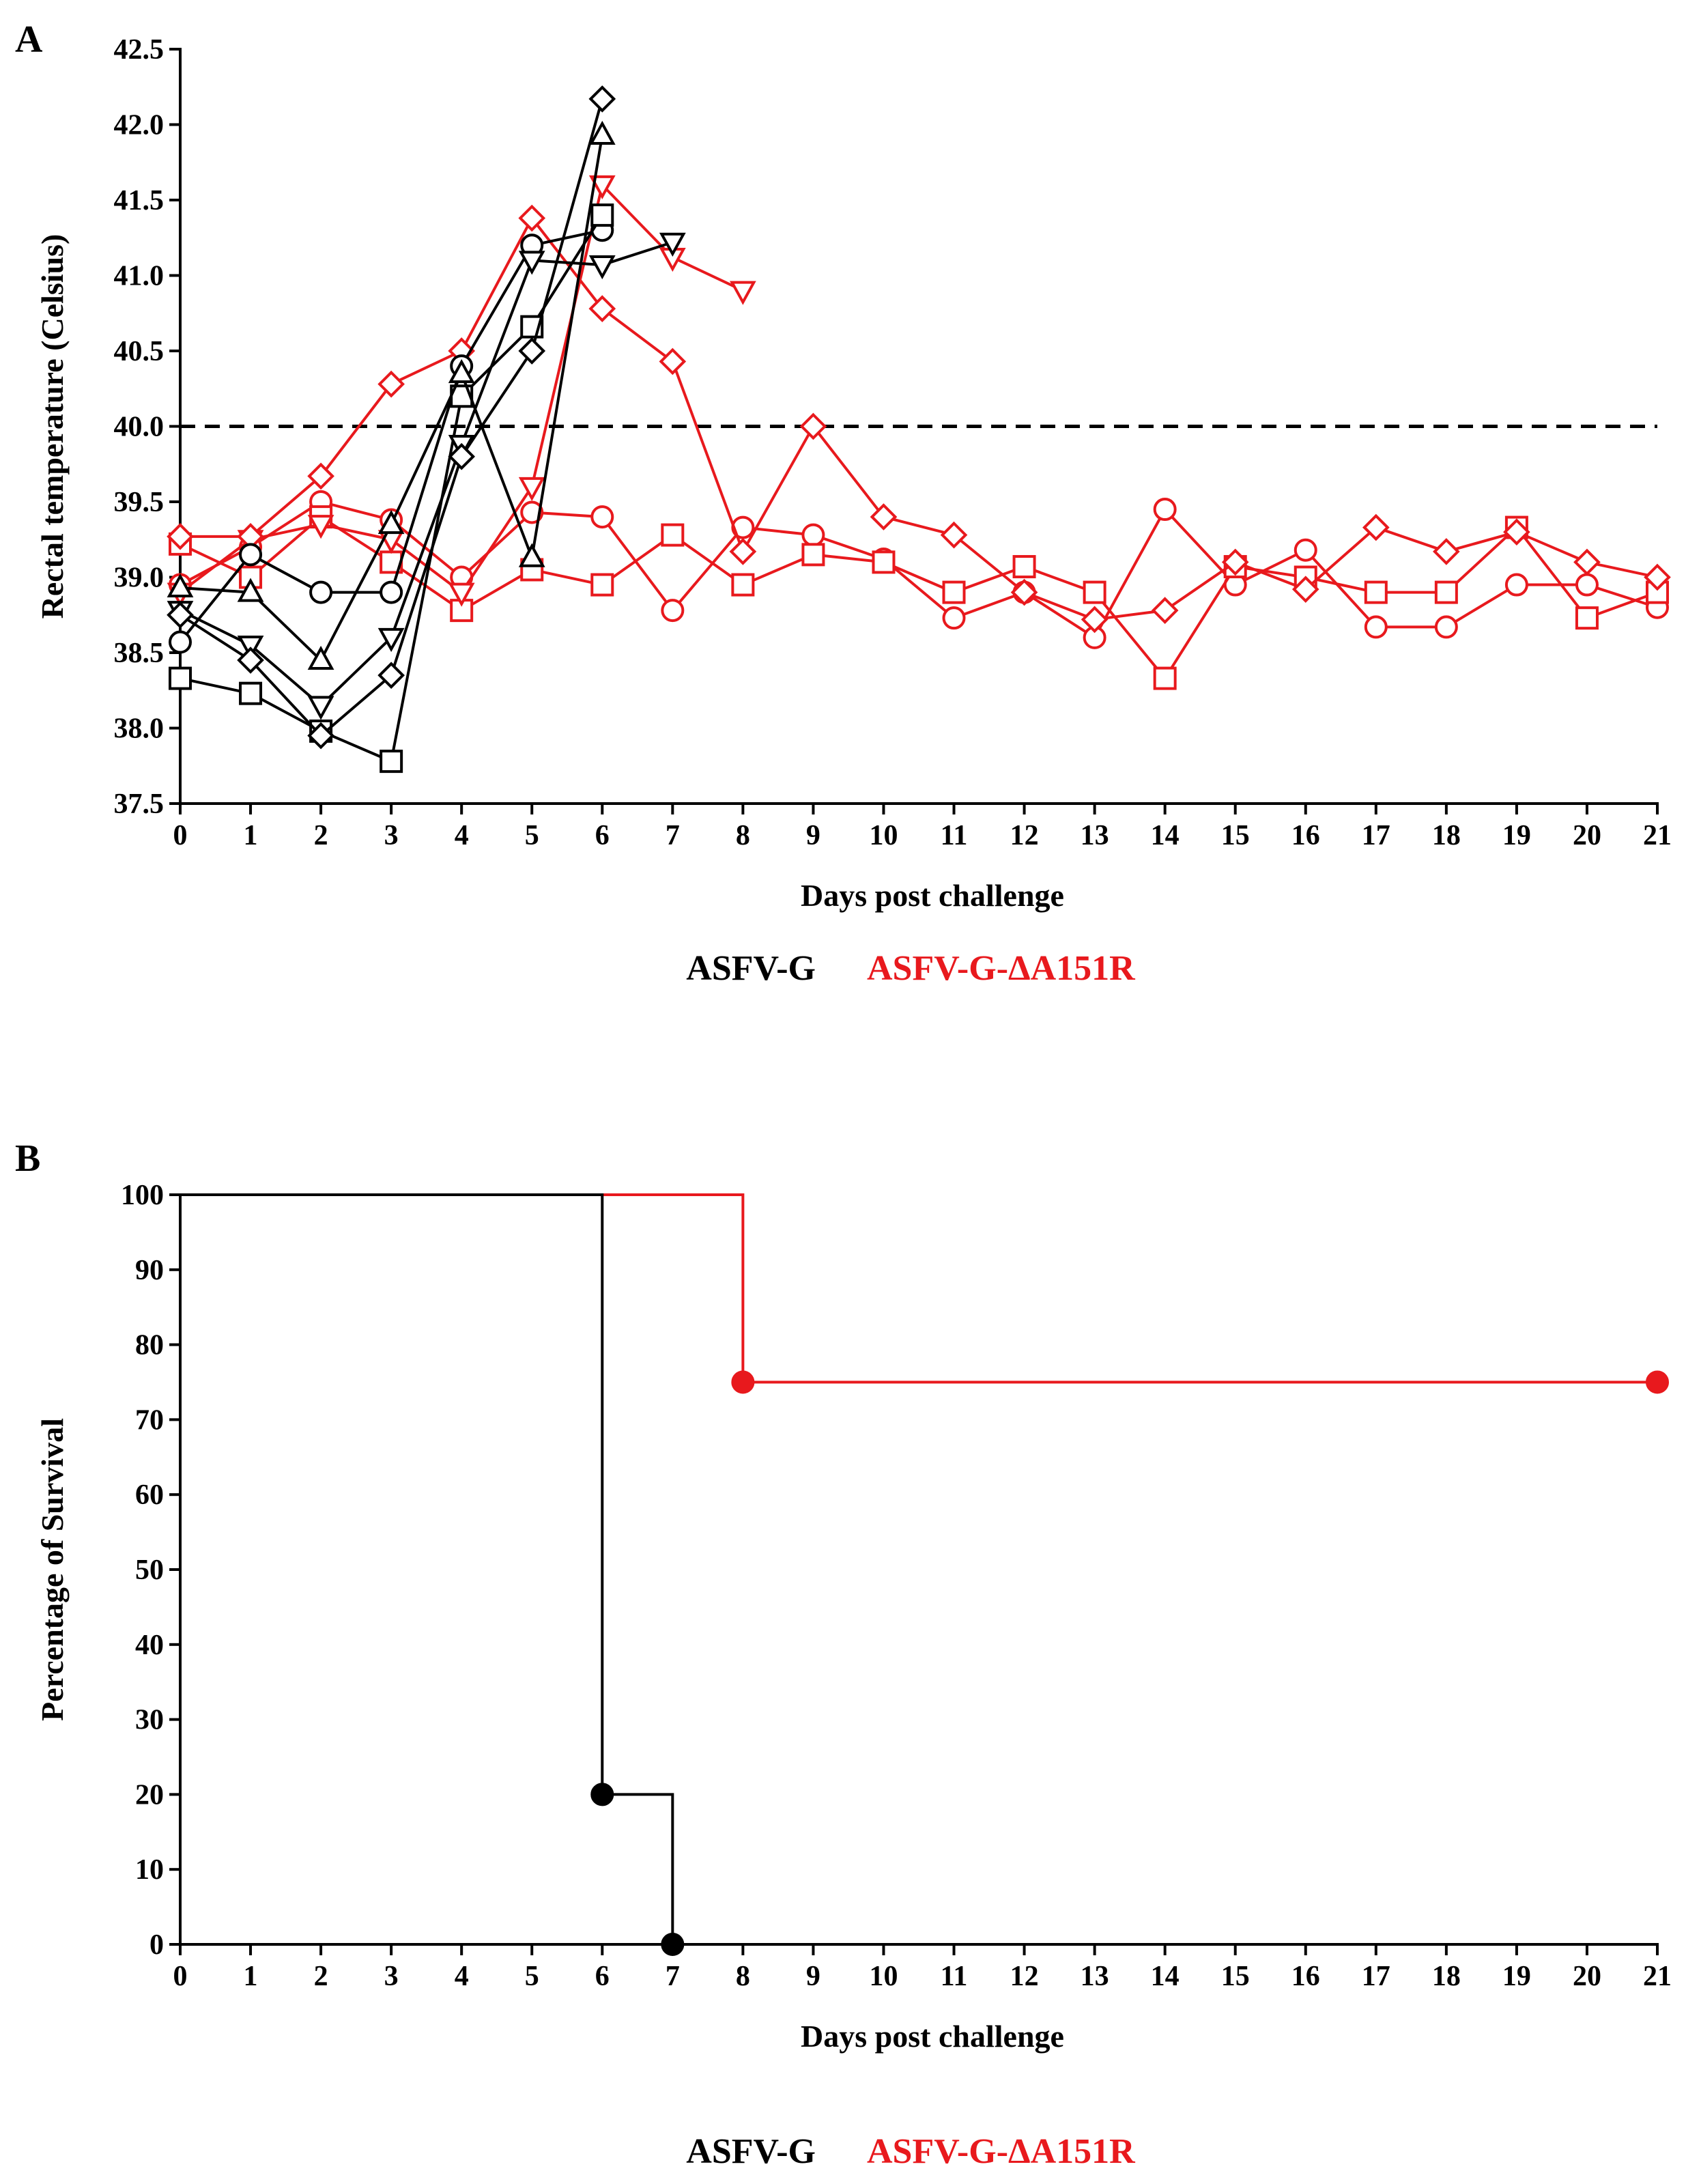 The image size is (1686, 2184). I want to click on x-tick-label-a: 10, so click(884, 835).